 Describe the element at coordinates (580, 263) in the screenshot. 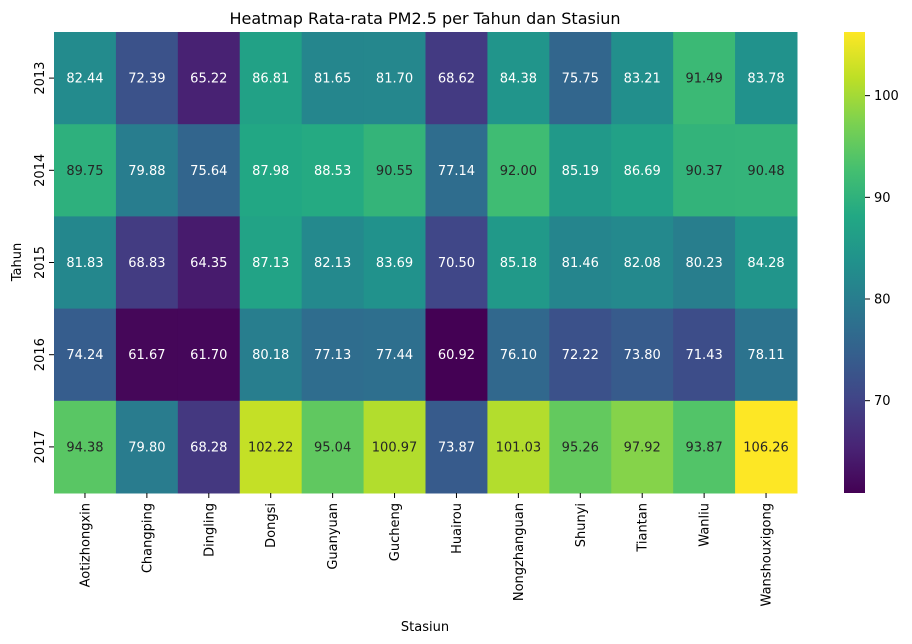

I see `cell-value-label: 81.46` at that location.